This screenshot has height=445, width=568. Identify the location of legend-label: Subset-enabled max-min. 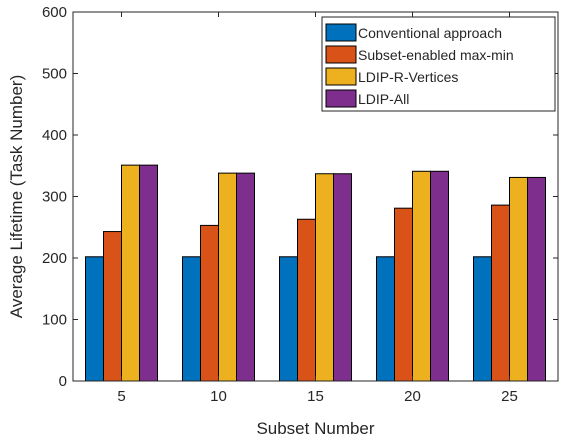
(436, 55).